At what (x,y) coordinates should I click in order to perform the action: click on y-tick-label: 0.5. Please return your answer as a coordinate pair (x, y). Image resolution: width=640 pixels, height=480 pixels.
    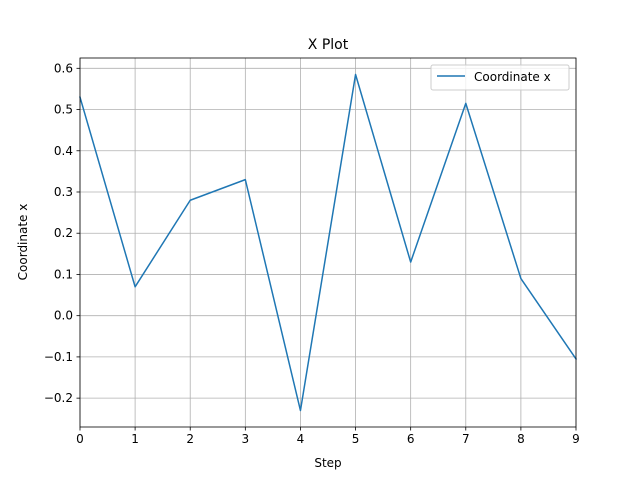
    Looking at the image, I should click on (63, 110).